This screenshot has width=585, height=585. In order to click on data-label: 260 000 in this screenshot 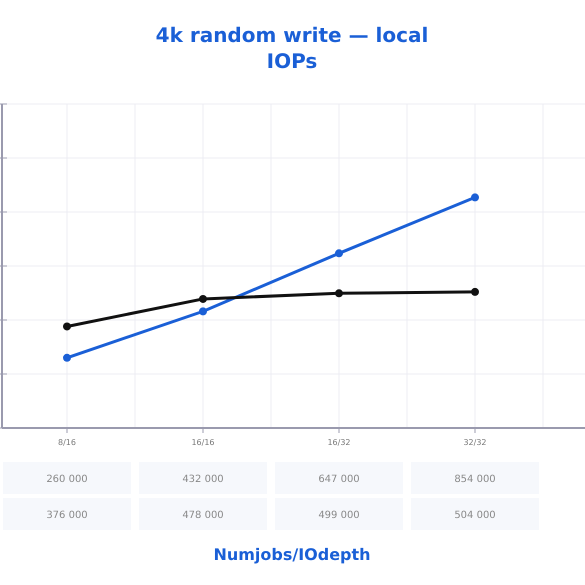, I will do `click(67, 479)`.